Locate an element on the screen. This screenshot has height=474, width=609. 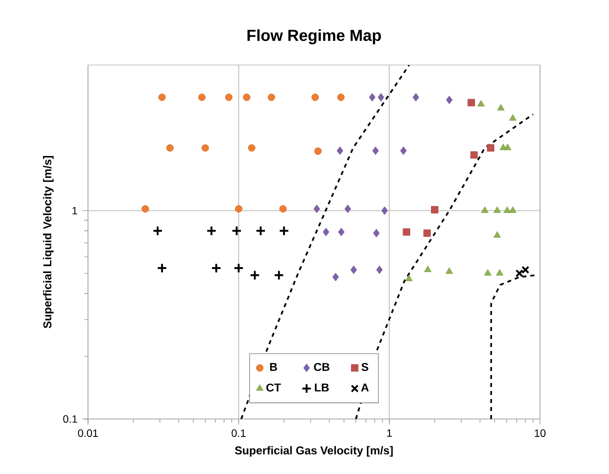
x-tick-label: 0.01 is located at coordinates (88, 433).